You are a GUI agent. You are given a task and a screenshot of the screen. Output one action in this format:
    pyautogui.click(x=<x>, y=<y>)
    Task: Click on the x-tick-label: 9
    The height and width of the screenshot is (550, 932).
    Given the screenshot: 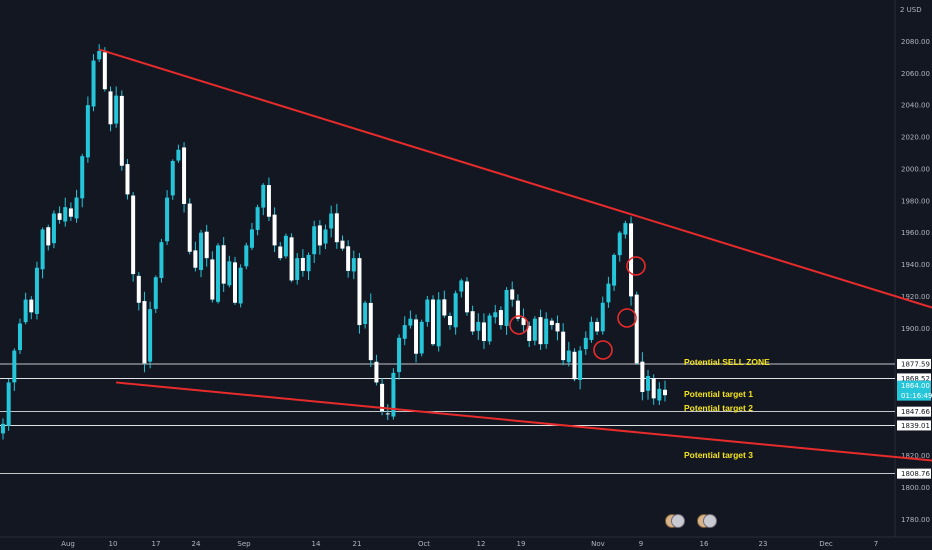 What is the action you would take?
    pyautogui.click(x=641, y=544)
    